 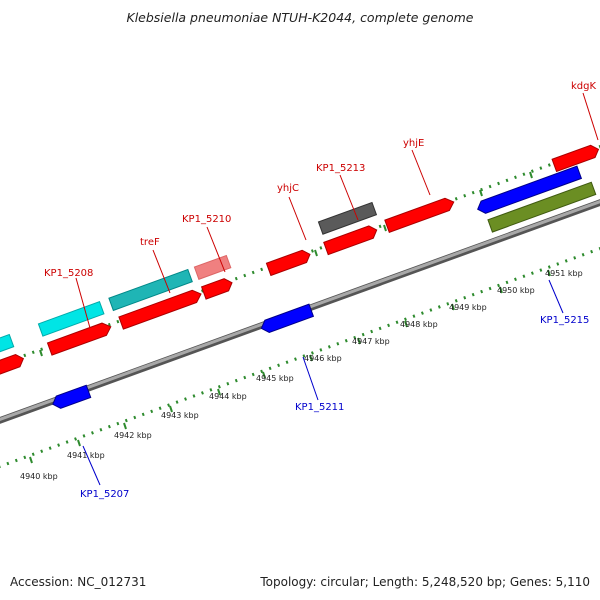 What do you see at coordinates (104, 494) in the screenshot?
I see `gene-label-kp1-5207: KP1_5207` at bounding box center [104, 494].